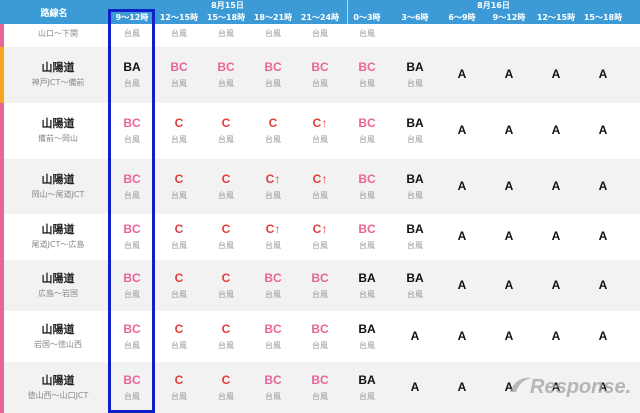  Describe the element at coordinates (320, 35) in the screenshot. I see `table-row-partial: 山口～下関 台風 台風 台風 台風 台風 台風` at that location.